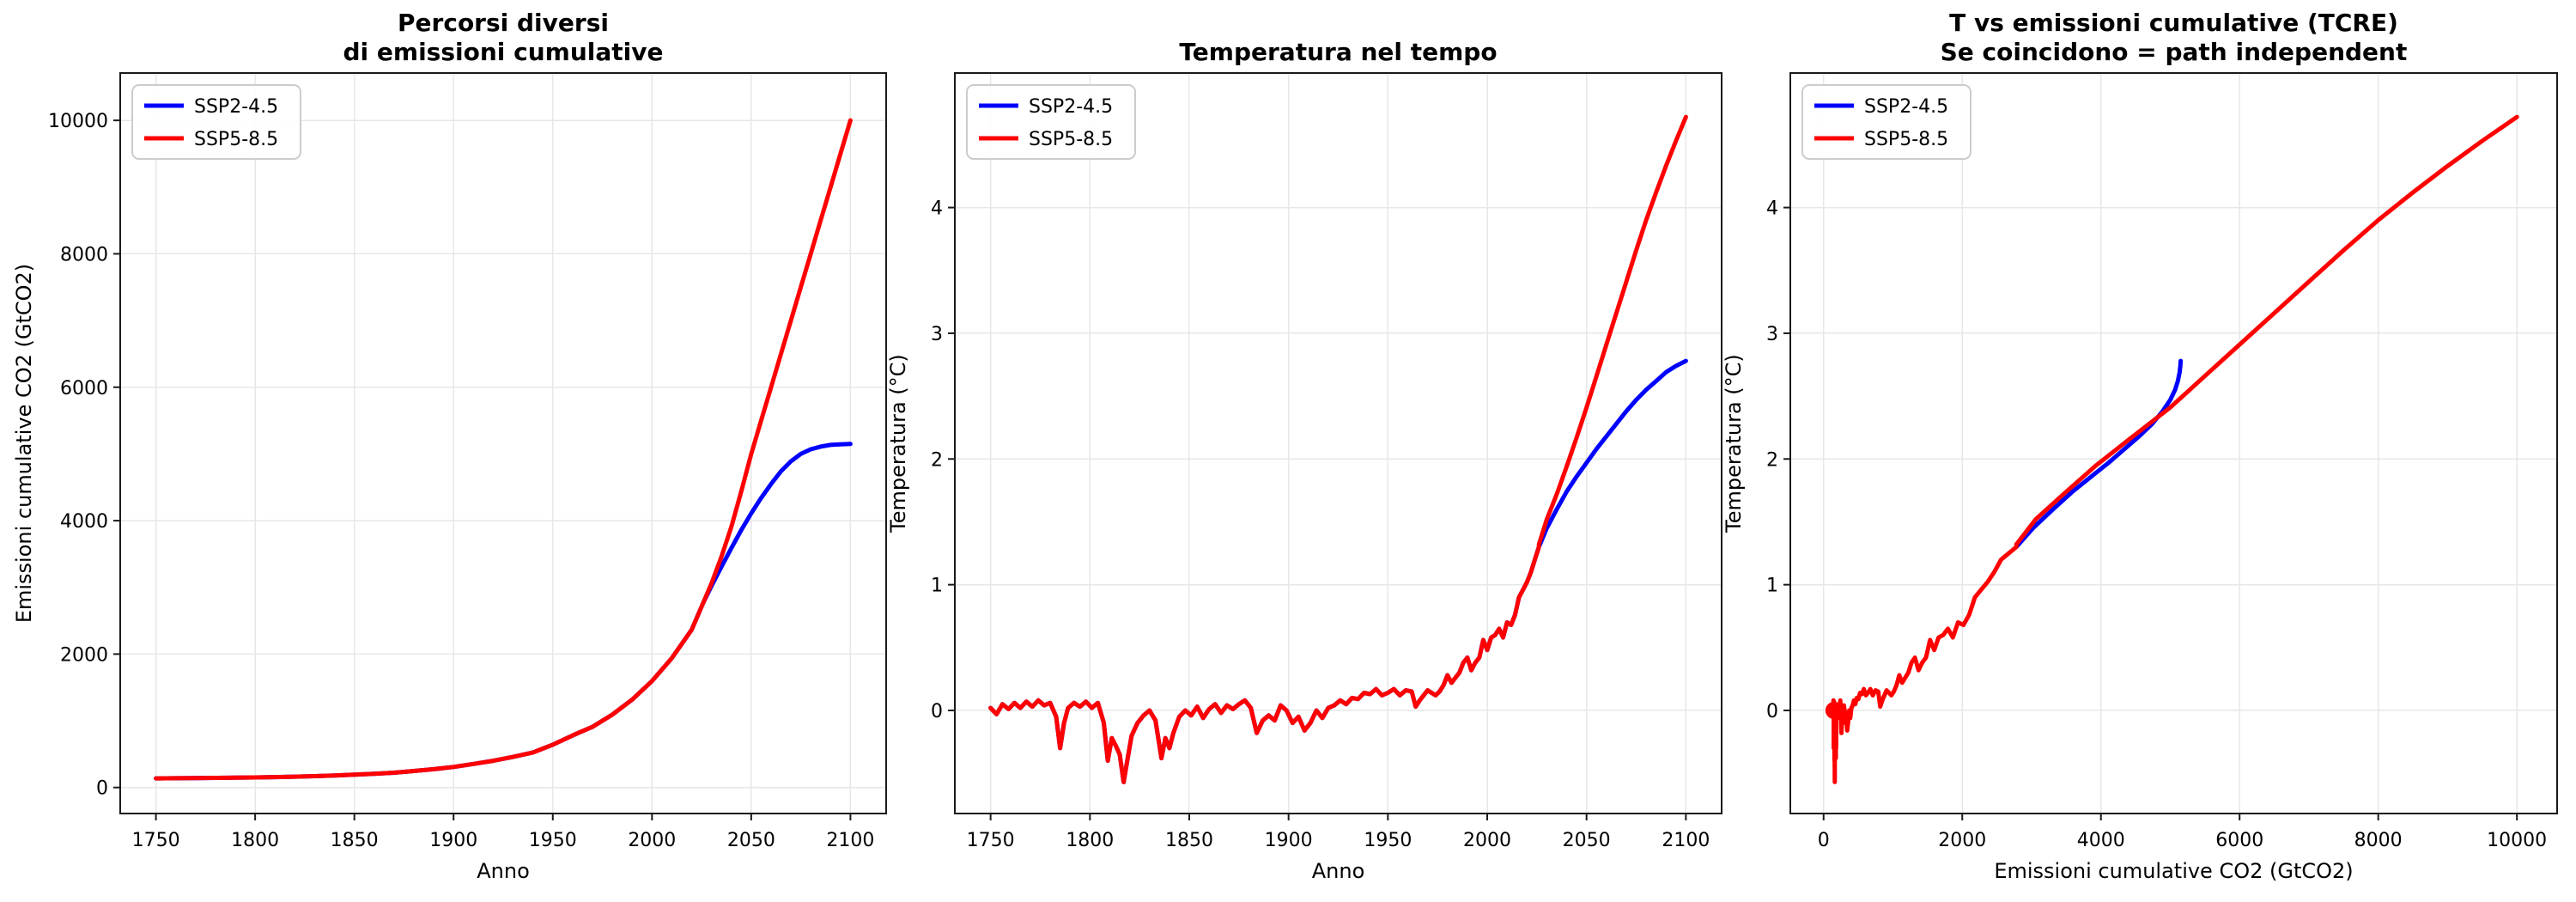  What do you see at coordinates (503, 52) in the screenshot?
I see `chart-title-line: di emissioni cumulative` at bounding box center [503, 52].